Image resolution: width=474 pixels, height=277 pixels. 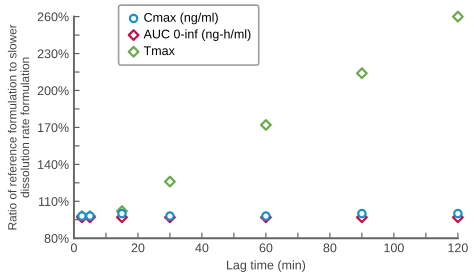 I want to click on y-tick-label: 260%, so click(x=53, y=17).